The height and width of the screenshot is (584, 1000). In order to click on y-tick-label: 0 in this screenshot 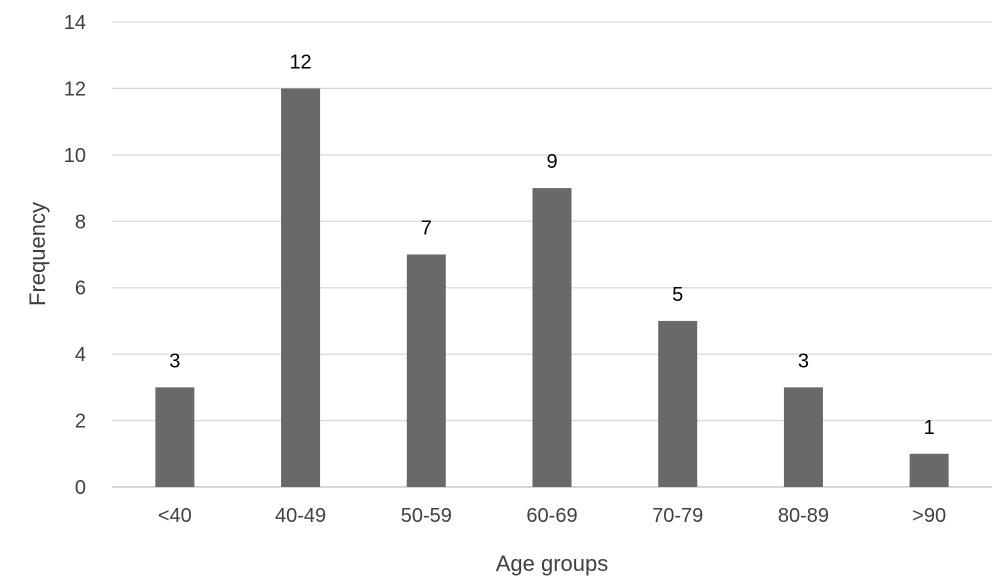, I will do `click(80, 488)`.